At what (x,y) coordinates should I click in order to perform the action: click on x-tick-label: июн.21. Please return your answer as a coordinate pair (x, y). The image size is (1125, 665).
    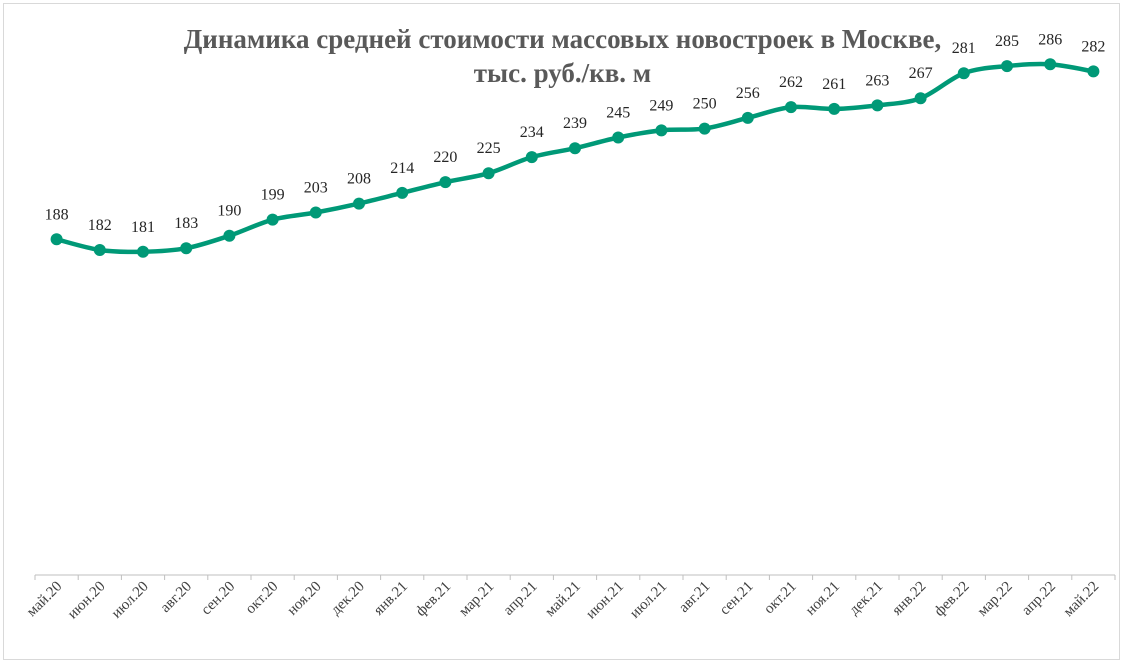
    Looking at the image, I should click on (605, 601).